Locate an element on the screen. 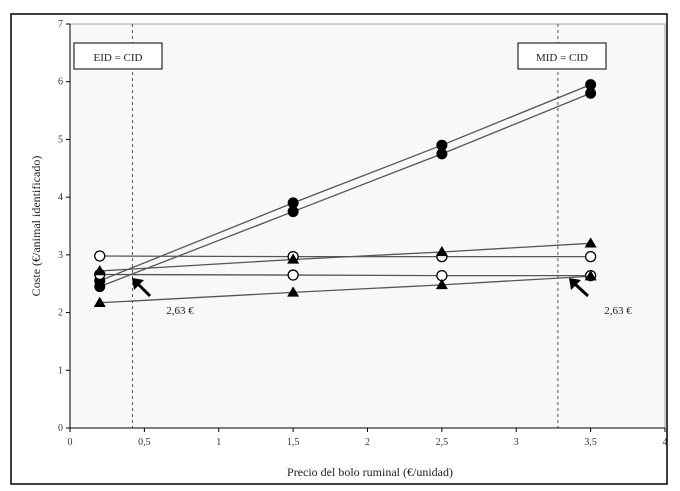 Image resolution: width=680 pixels, height=491 pixels. y-tick-label: 5 is located at coordinates (60, 139).